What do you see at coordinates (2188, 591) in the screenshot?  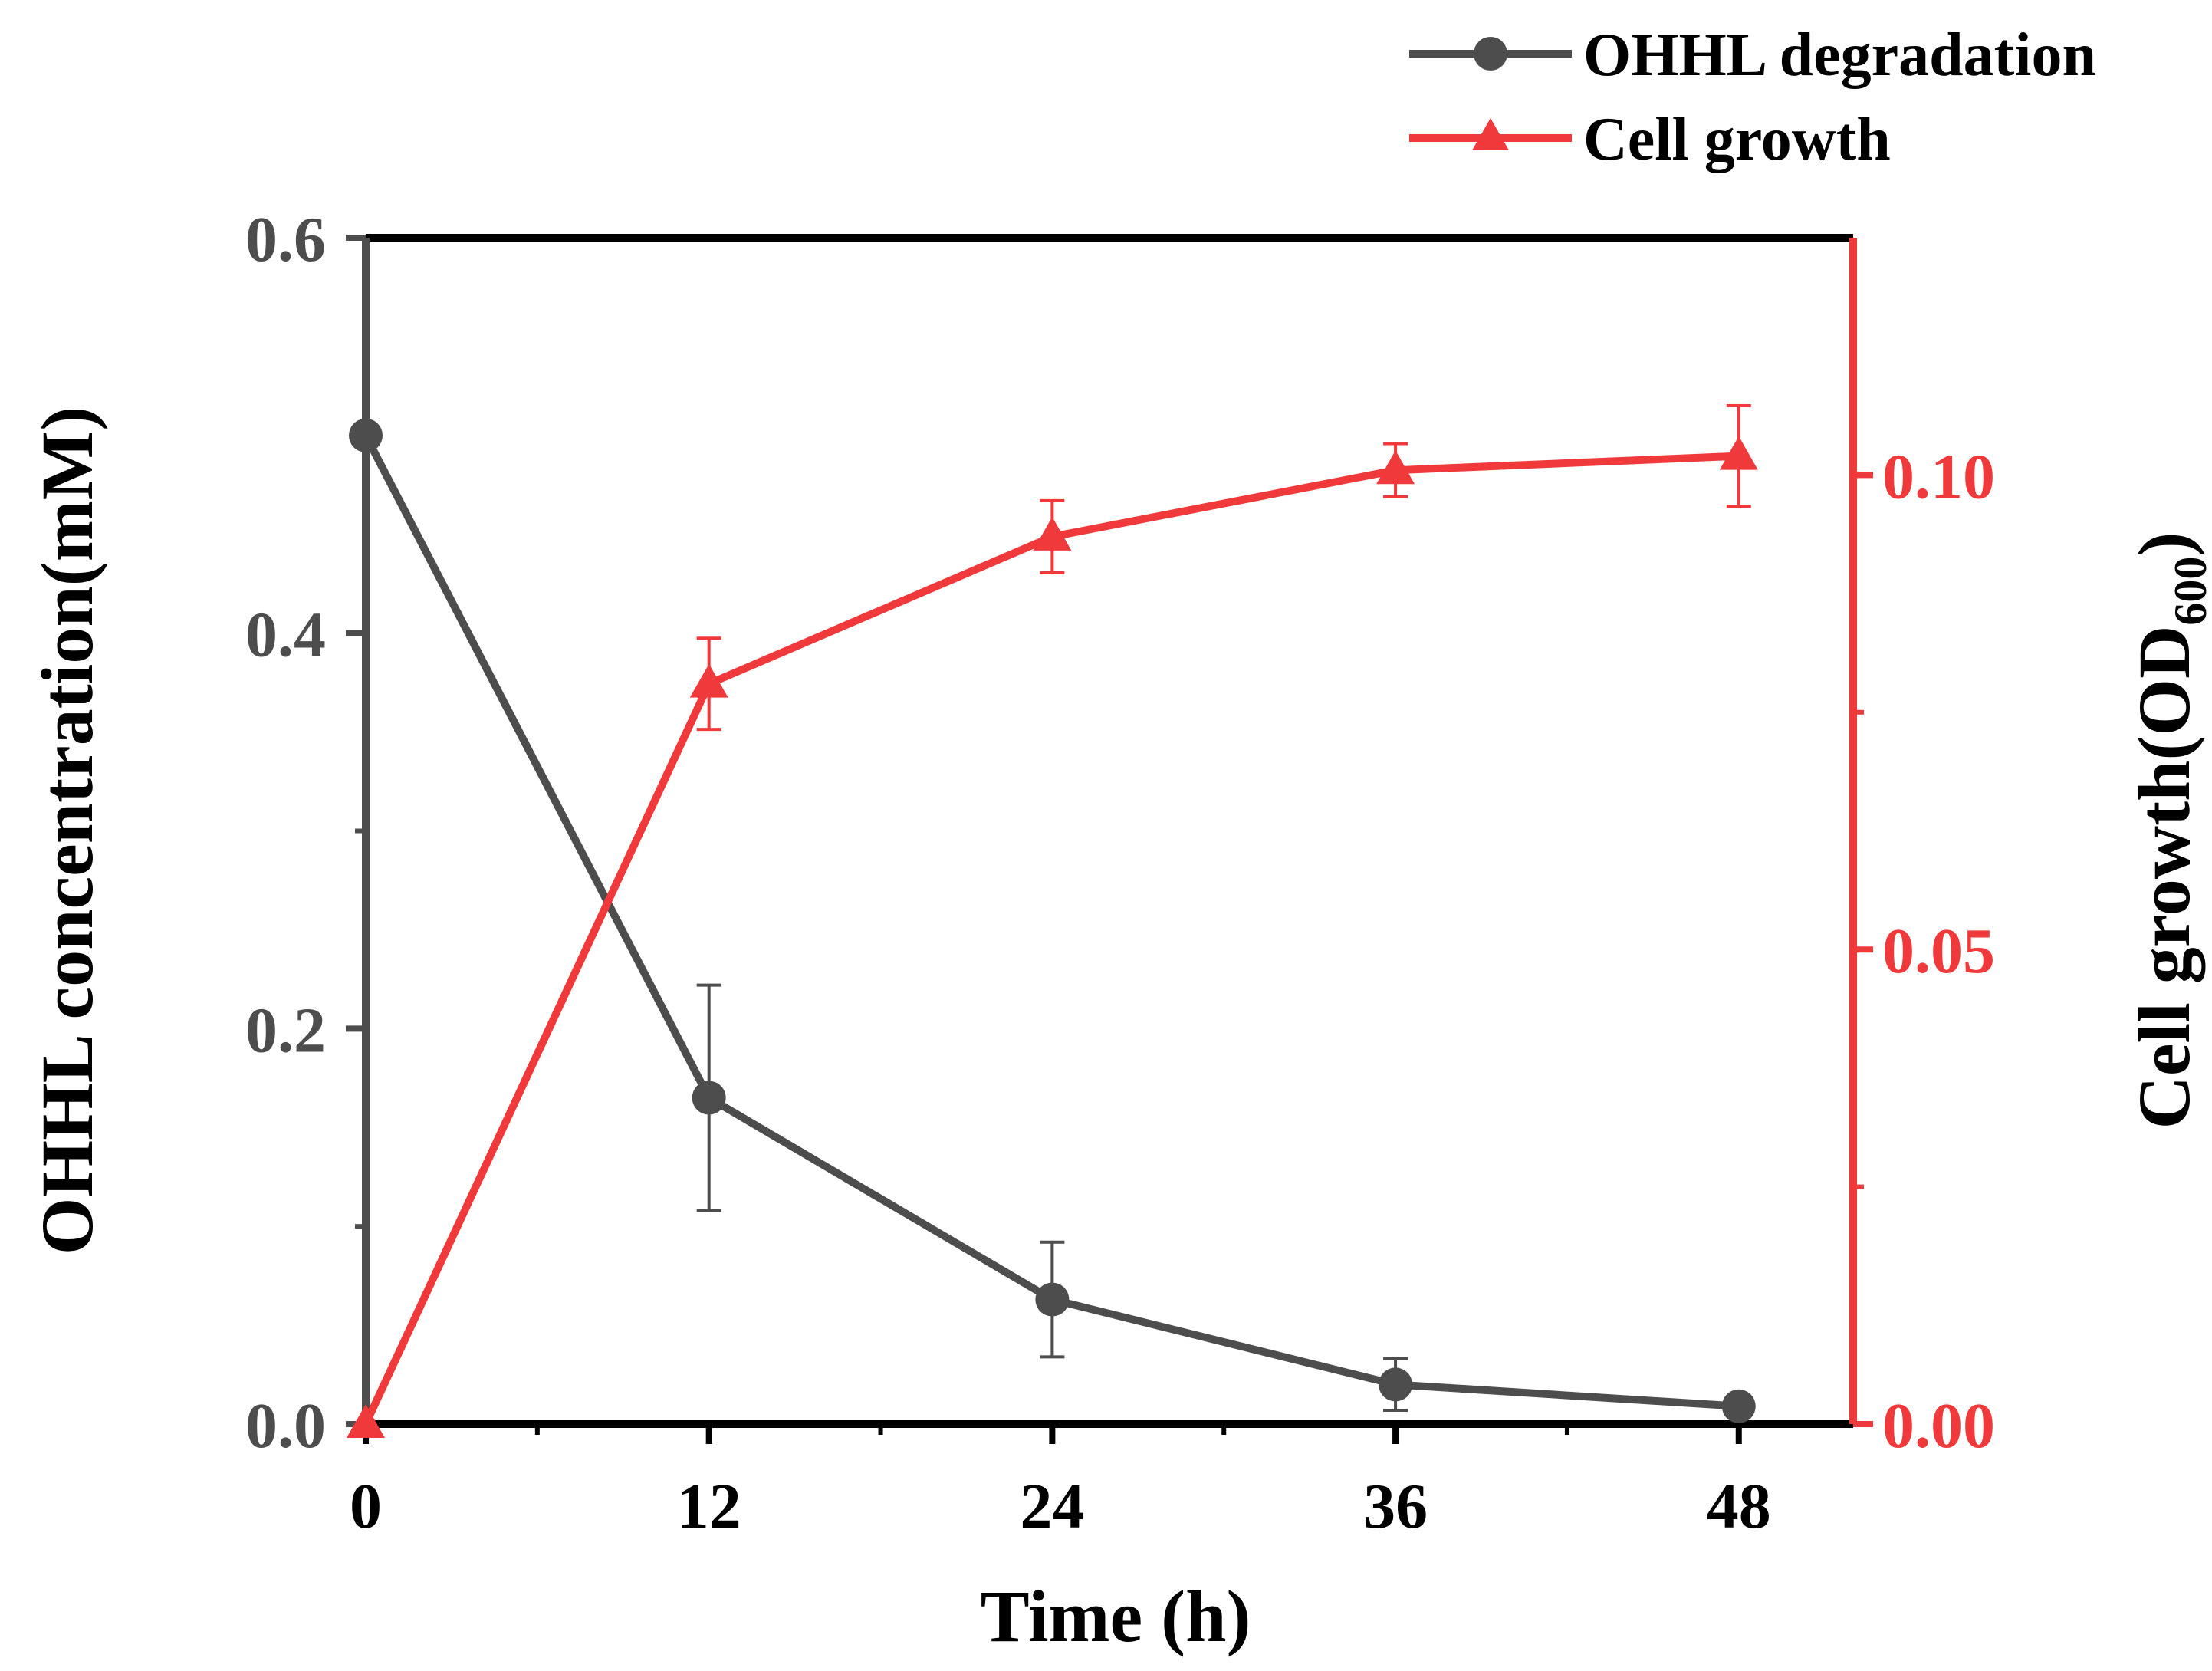 I see `right-axis-title-subscript: 600` at bounding box center [2188, 591].